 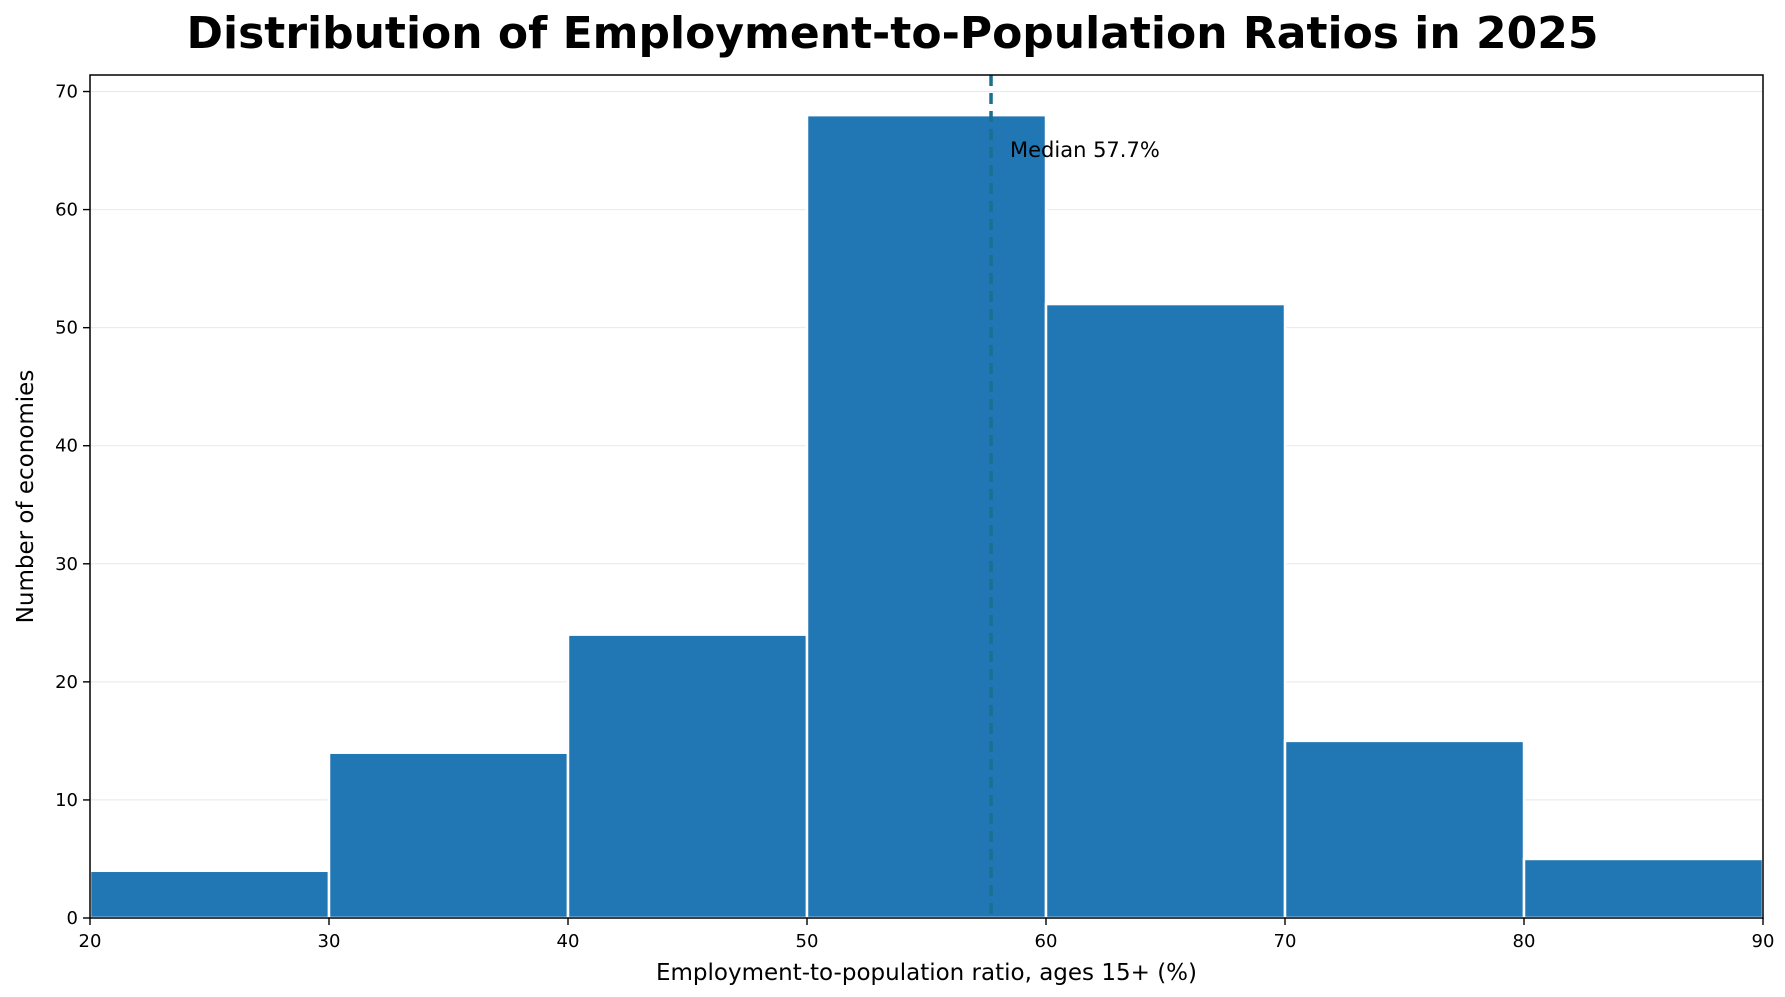 I want to click on x-tick-label: 40, so click(x=568, y=941).